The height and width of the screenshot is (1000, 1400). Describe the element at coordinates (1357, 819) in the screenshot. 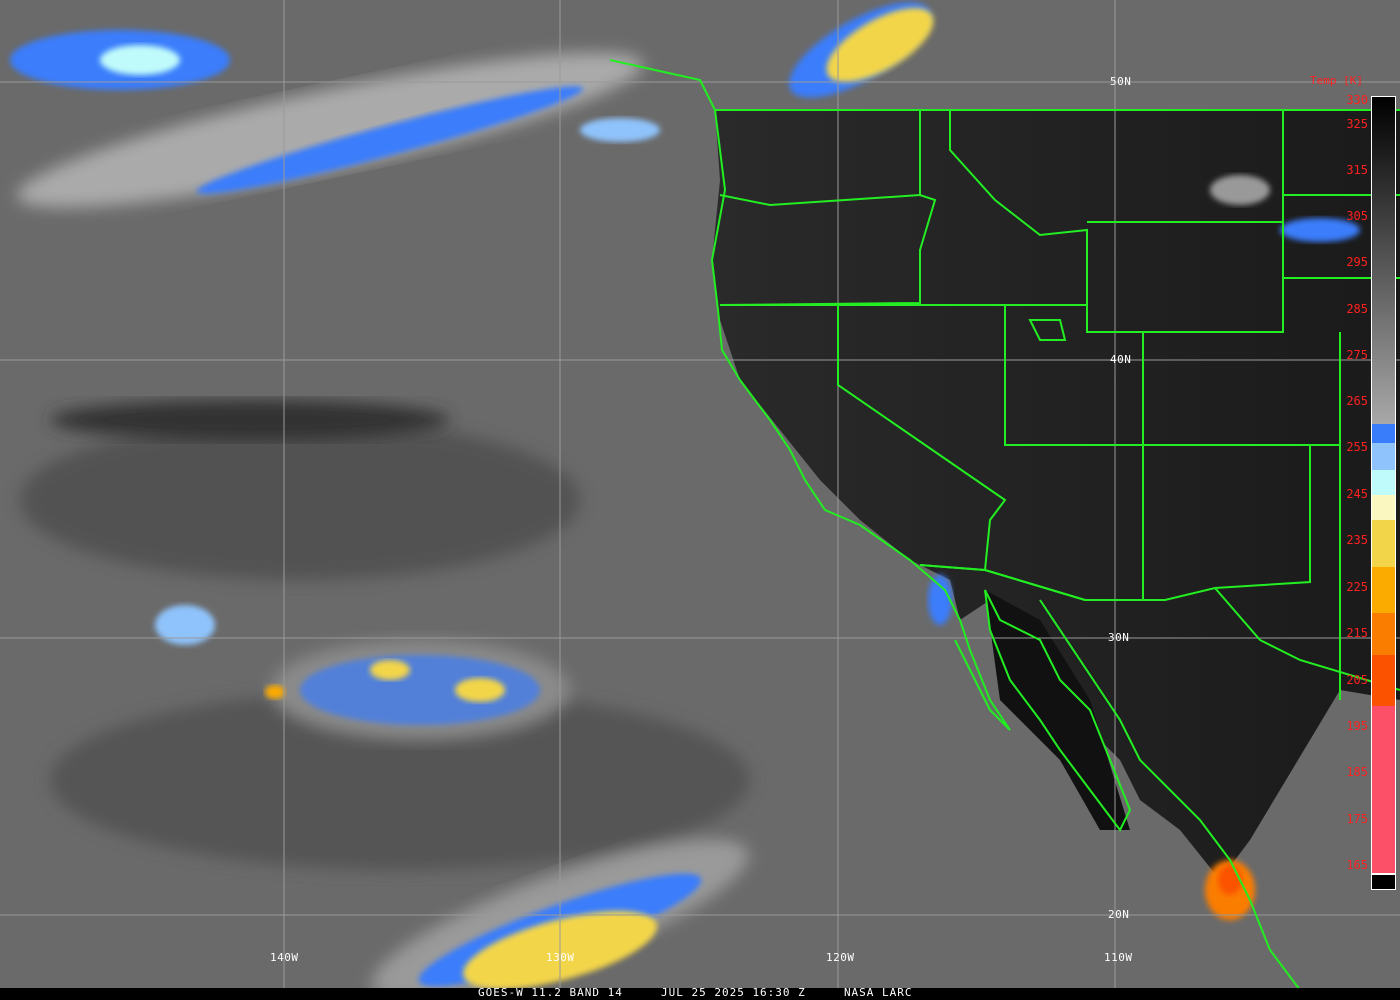

I see `colorbar-tick: 175` at that location.